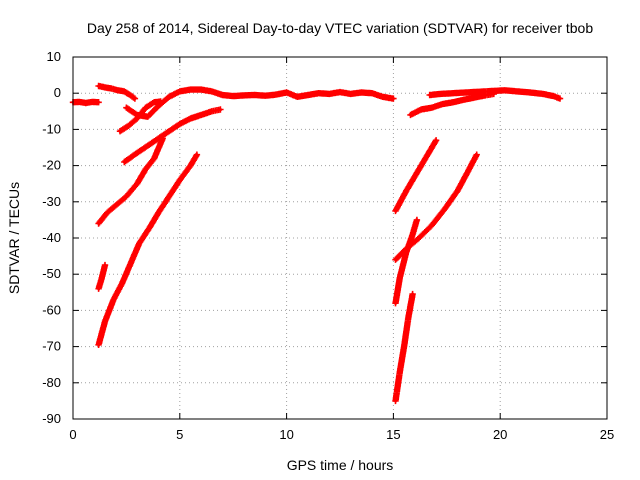 The image size is (640, 480). I want to click on y-tick-label: 0, so click(57, 92).